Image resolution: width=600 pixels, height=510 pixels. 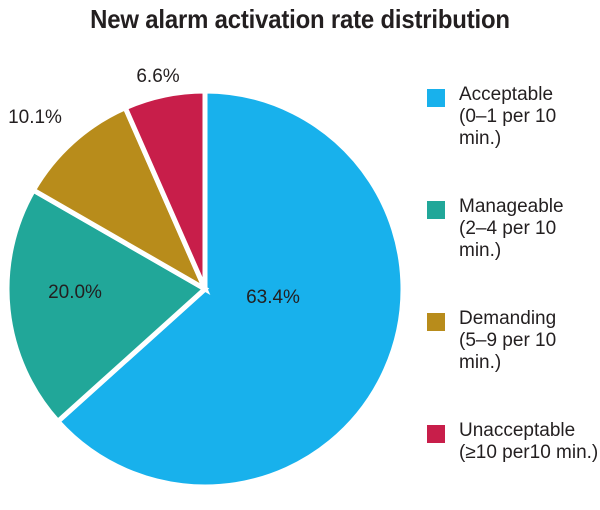 I want to click on slice-label-manageable: 20.0%, so click(x=75, y=292).